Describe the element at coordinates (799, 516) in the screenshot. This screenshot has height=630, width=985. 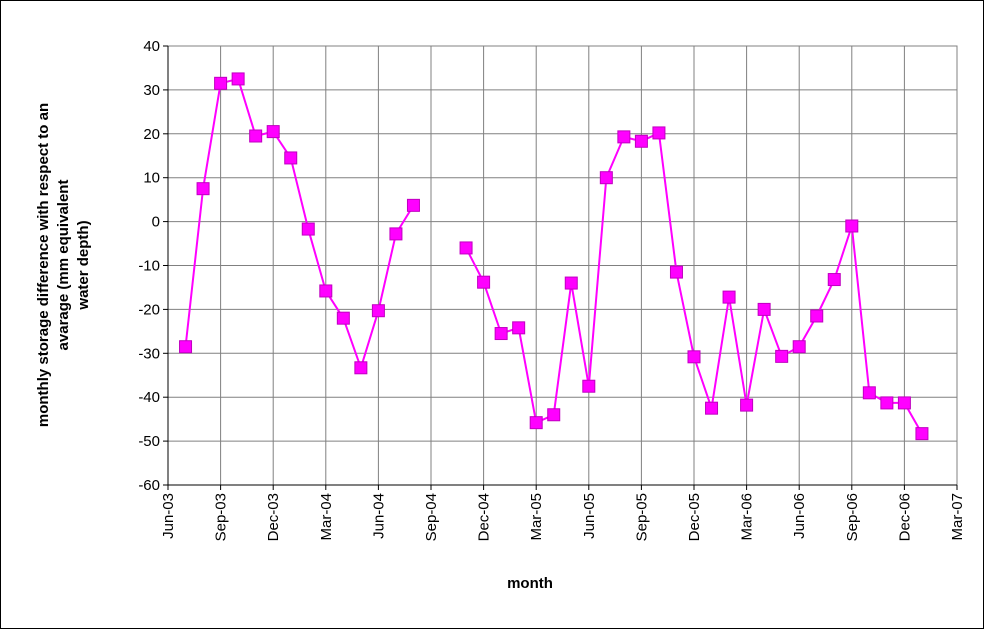
I see `x-tick-label: Jun-06` at that location.